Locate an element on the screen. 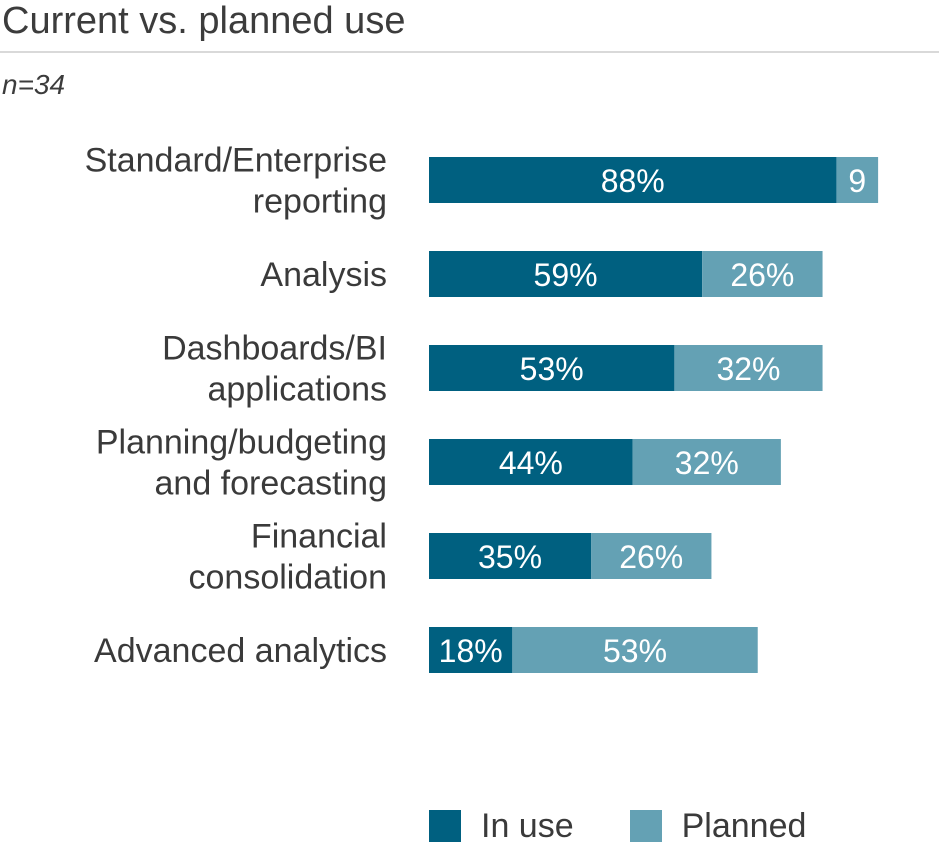  legend-swatch-in-use is located at coordinates (445, 826).